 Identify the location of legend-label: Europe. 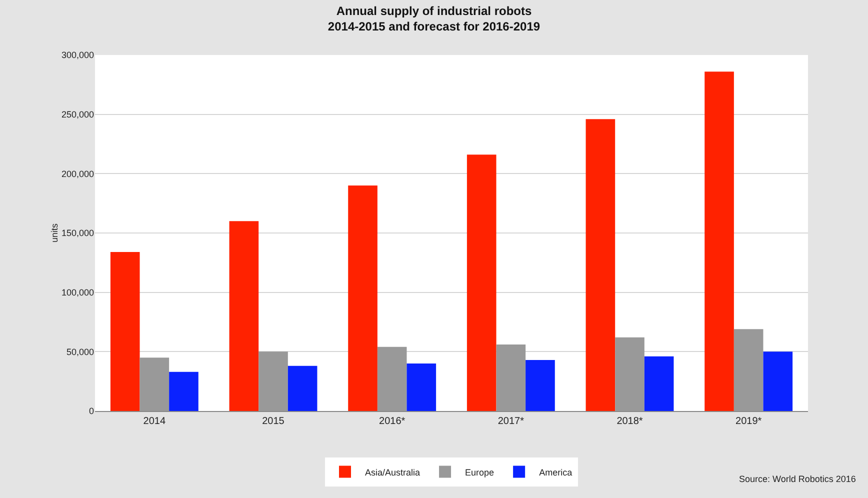
(479, 472).